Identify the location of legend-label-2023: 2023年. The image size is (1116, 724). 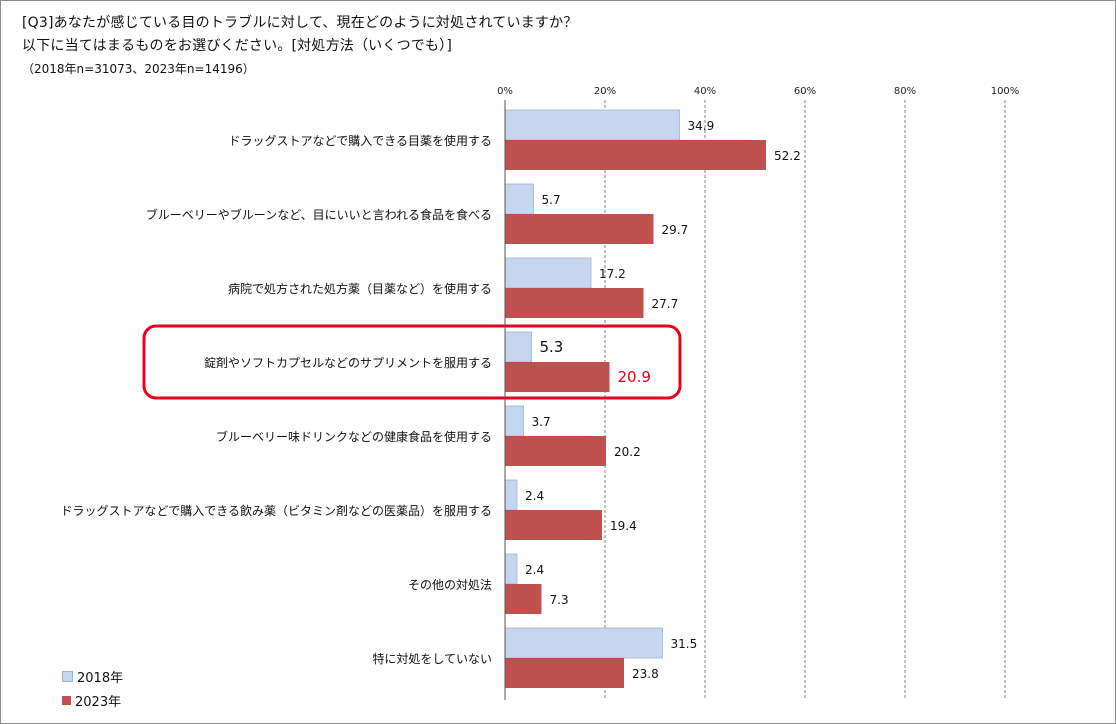
(98, 702).